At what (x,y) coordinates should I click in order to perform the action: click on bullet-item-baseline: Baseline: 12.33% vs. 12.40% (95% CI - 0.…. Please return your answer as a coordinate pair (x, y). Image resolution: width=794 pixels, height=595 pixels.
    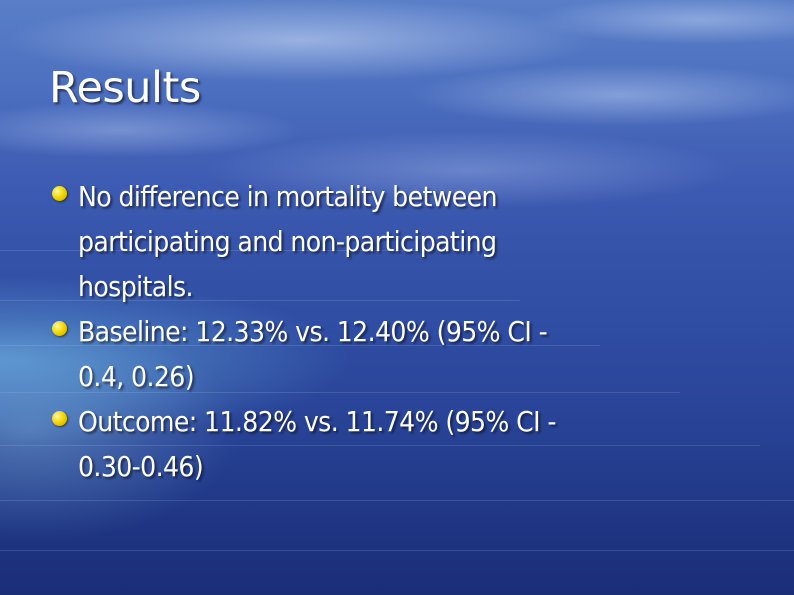
    Looking at the image, I should click on (400, 354).